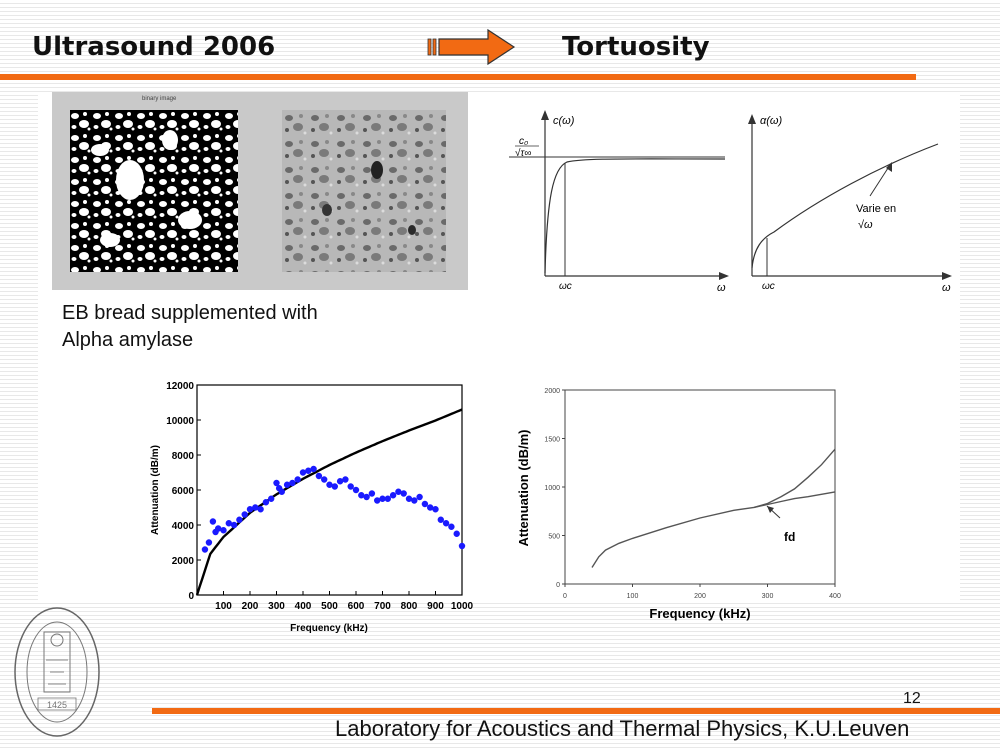  I want to click on chart2-x-tick-label: 100, so click(633, 596).